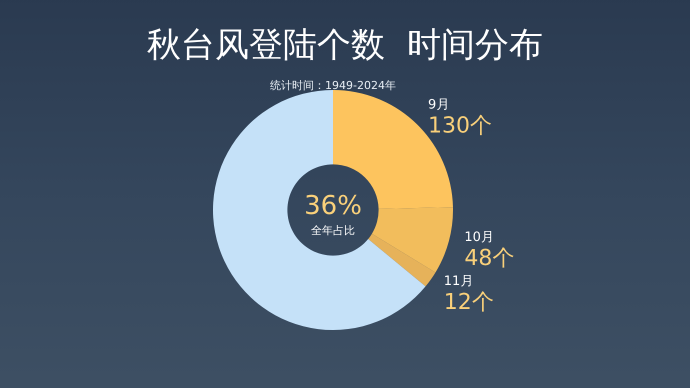 This screenshot has height=388, width=690. I want to click on text: 全年占比, so click(333, 230).